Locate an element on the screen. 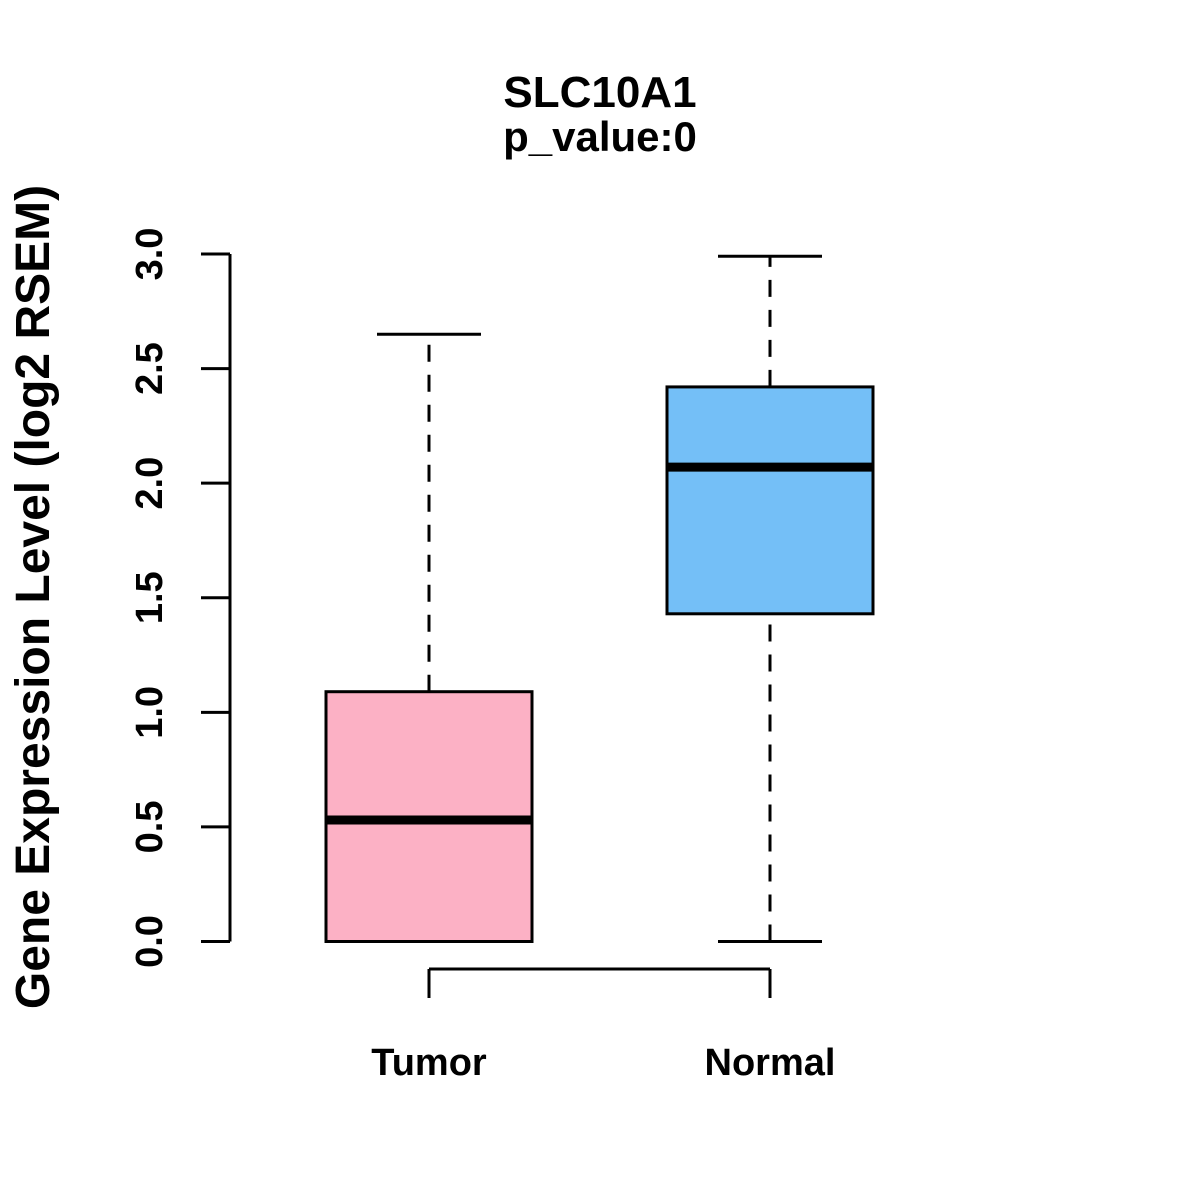 This screenshot has height=1200, width=1200. y-tick-label: 2.0 is located at coordinates (150, 483).